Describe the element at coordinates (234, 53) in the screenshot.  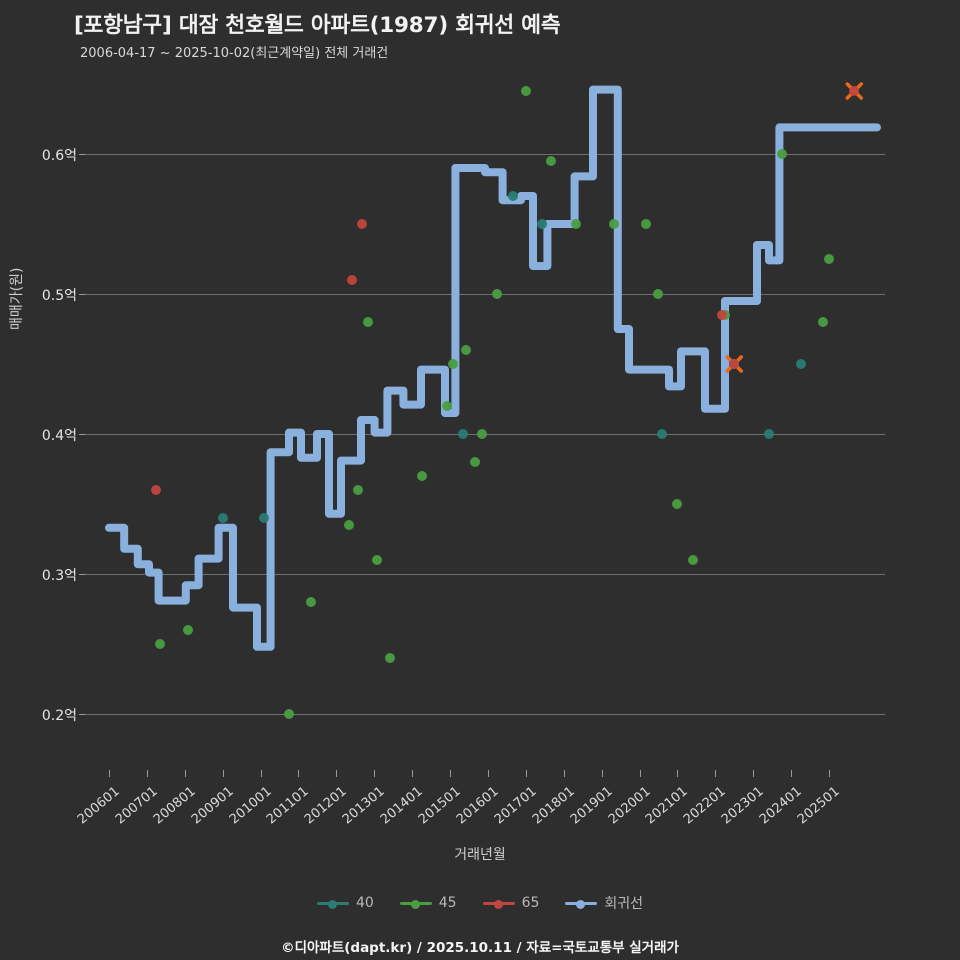
I see `chart-subtitle: 2006-04-17 ~ 2025-10-02(최근계약일) 전체 거래건` at that location.